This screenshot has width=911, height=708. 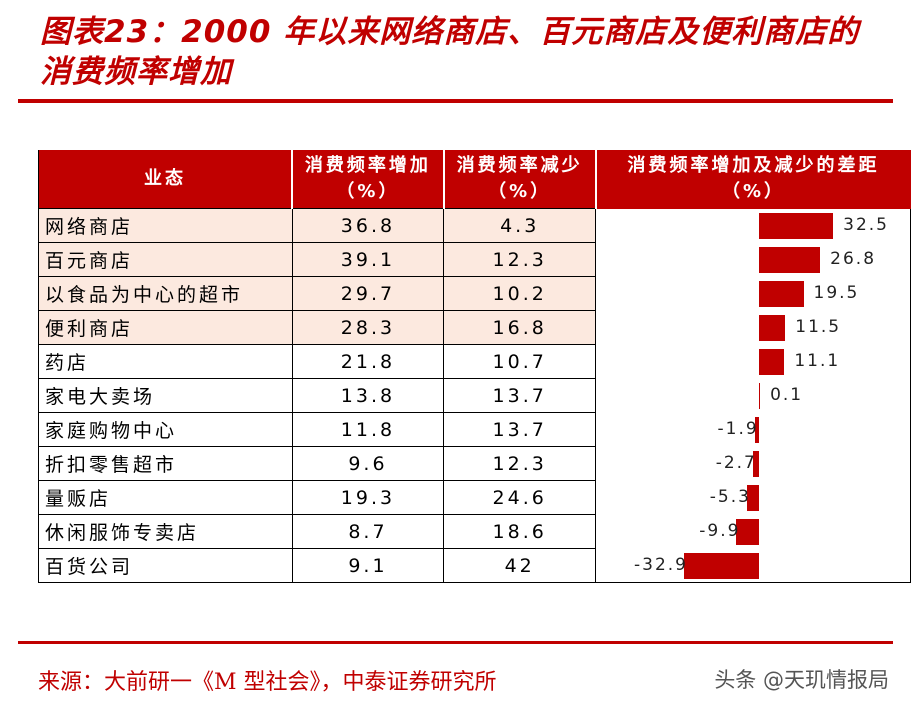 What do you see at coordinates (455, 642) in the screenshot?
I see `footer-rule` at bounding box center [455, 642].